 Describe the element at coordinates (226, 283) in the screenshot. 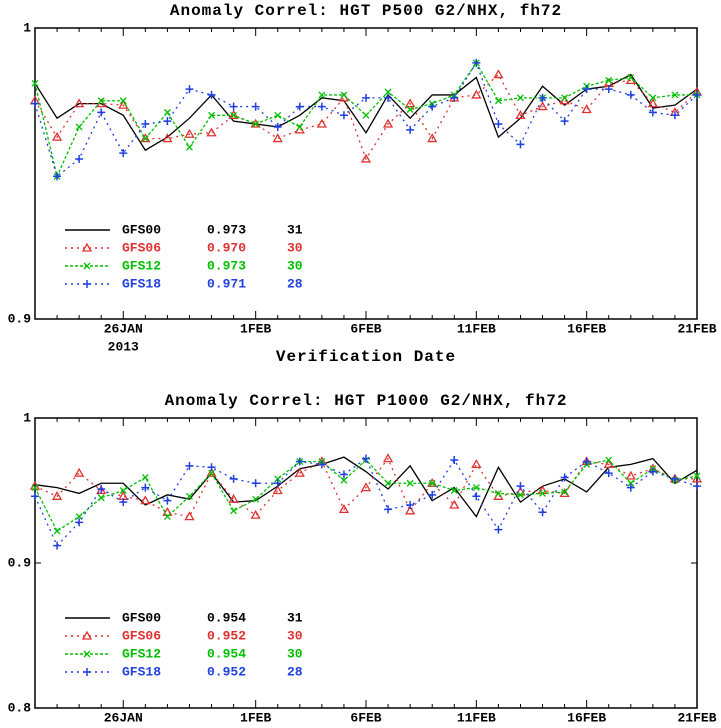

I see `legend-mean: 0.971` at that location.